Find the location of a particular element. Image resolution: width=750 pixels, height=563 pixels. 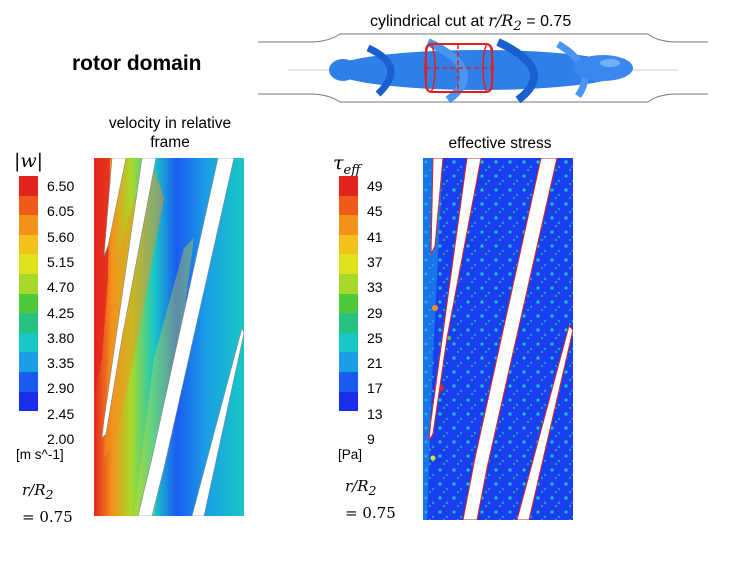

velocity-colorbar is located at coordinates (28, 294).